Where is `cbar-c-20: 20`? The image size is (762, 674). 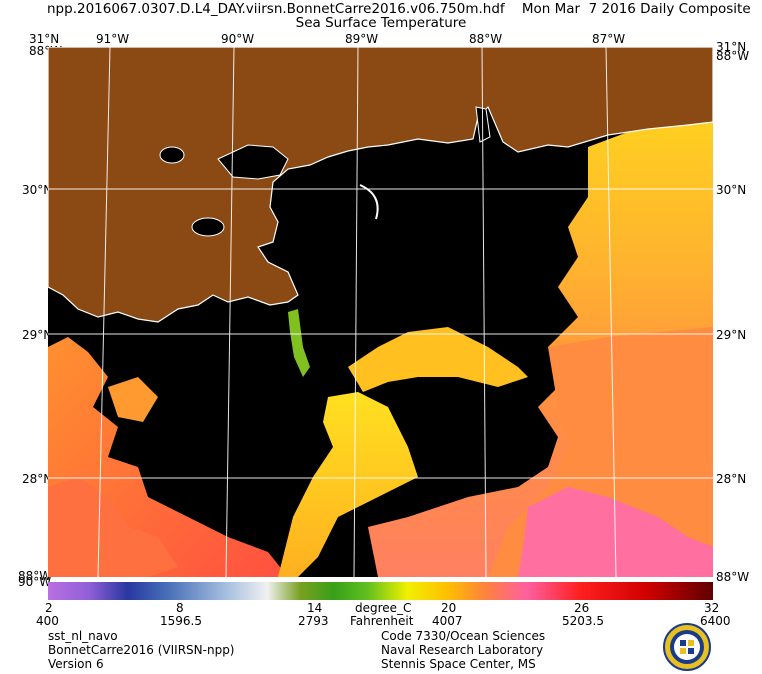
cbar-c-20: 20 is located at coordinates (449, 608).